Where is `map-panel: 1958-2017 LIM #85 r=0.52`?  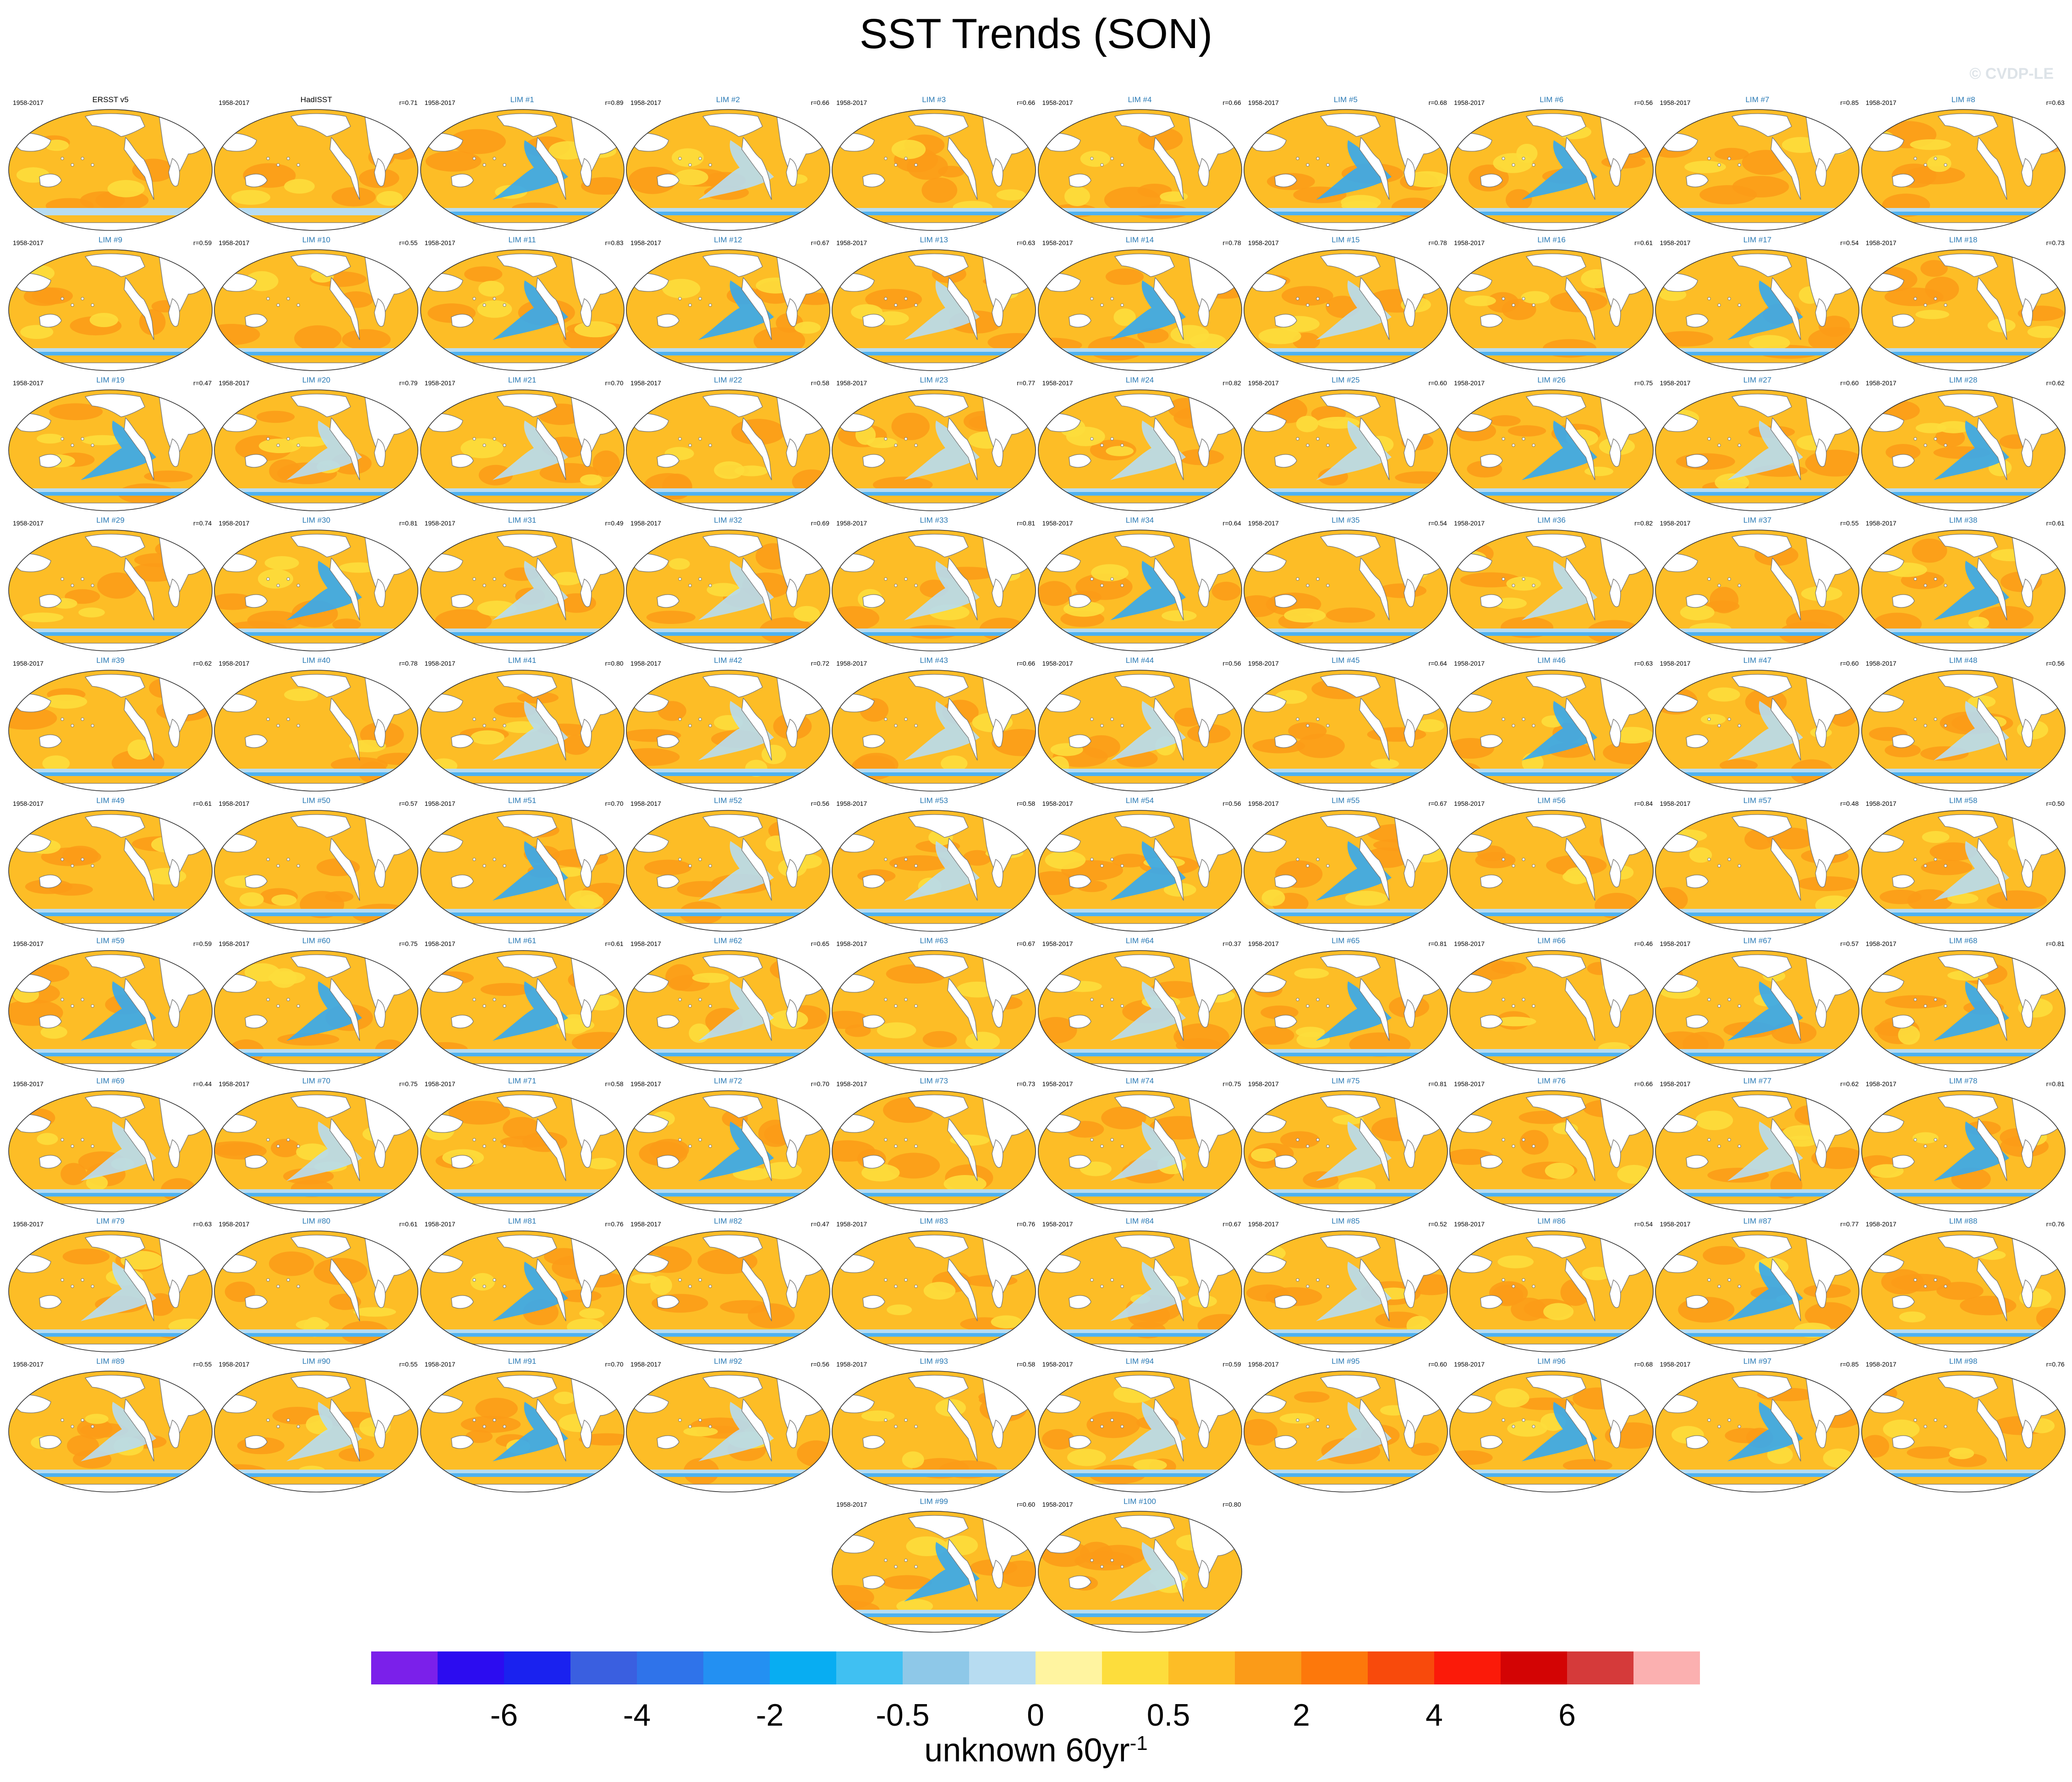 map-panel: 1958-2017 LIM #85 r=0.52 is located at coordinates (1346, 1285).